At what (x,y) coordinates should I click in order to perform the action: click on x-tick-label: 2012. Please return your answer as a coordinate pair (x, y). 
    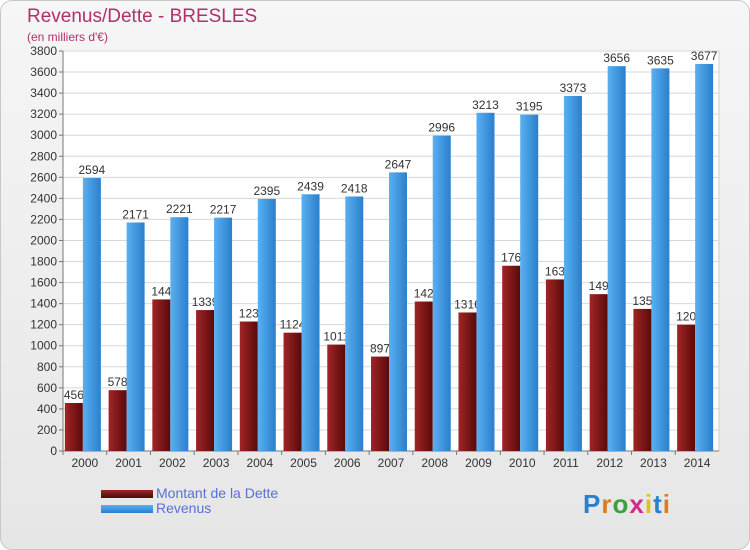
    Looking at the image, I should click on (609, 463).